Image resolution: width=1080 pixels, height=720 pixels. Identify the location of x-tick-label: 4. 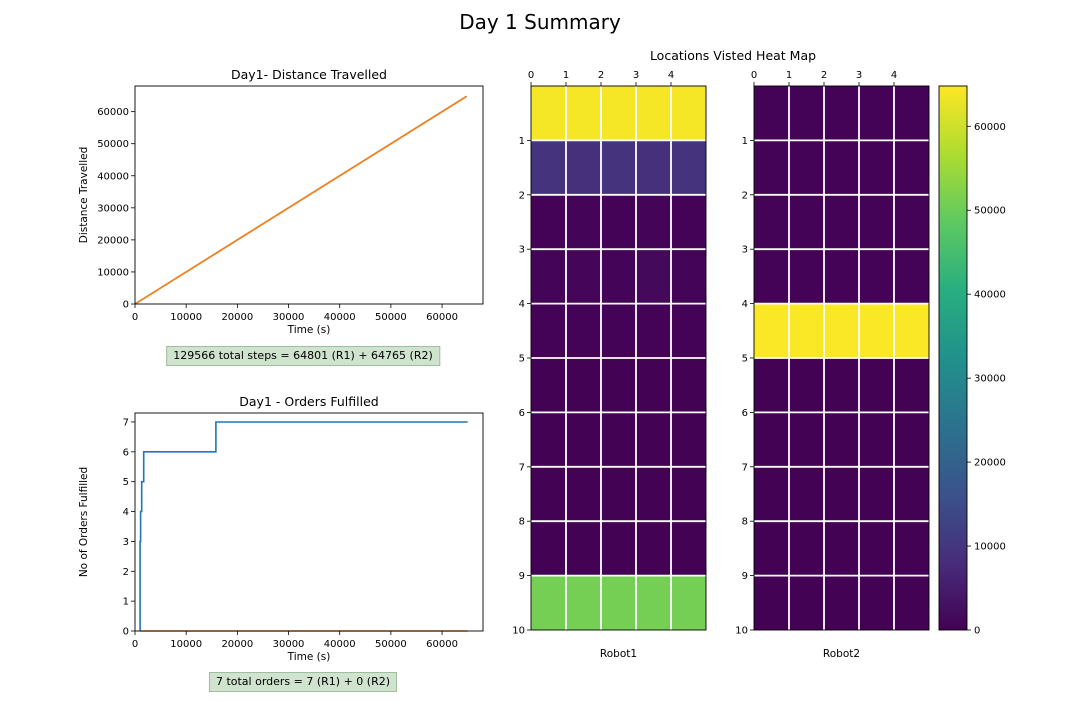
(894, 75).